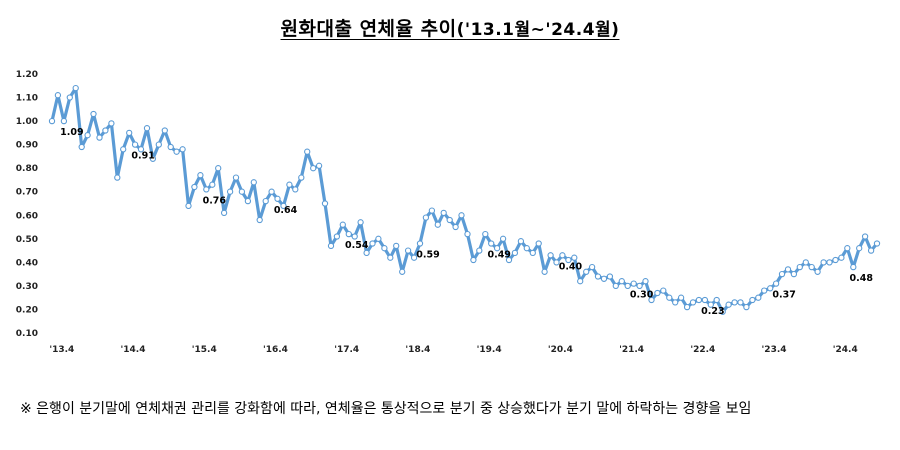  Describe the element at coordinates (27, 169) in the screenshot. I see `y-tick-label: 0.80` at that location.